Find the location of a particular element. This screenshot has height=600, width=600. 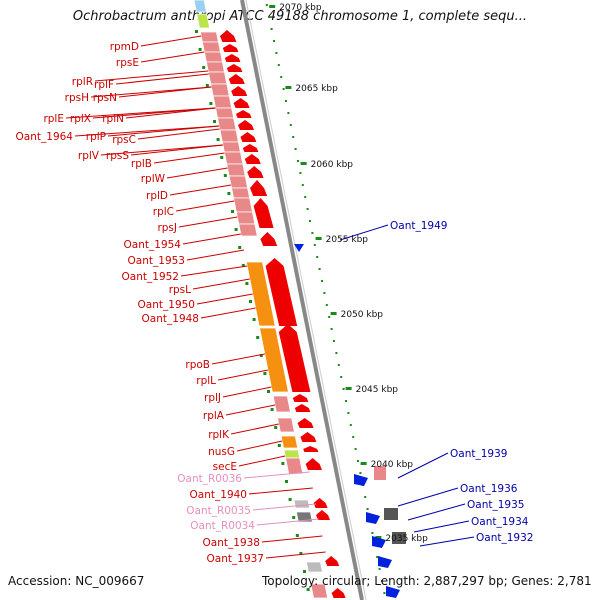

gene-label: rplE is located at coordinates (53, 119).